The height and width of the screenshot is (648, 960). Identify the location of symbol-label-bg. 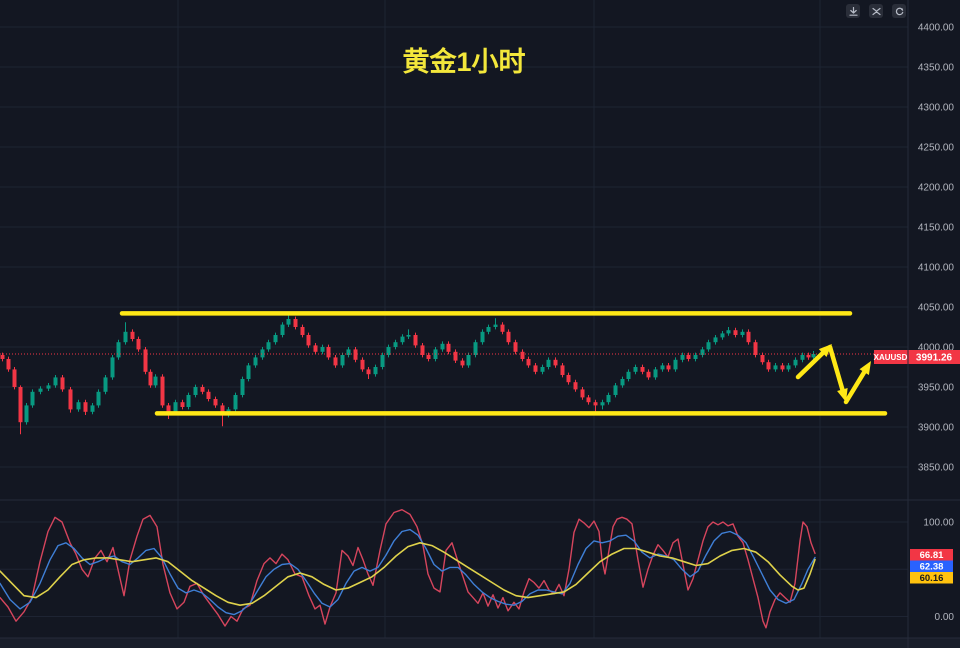
(891, 357).